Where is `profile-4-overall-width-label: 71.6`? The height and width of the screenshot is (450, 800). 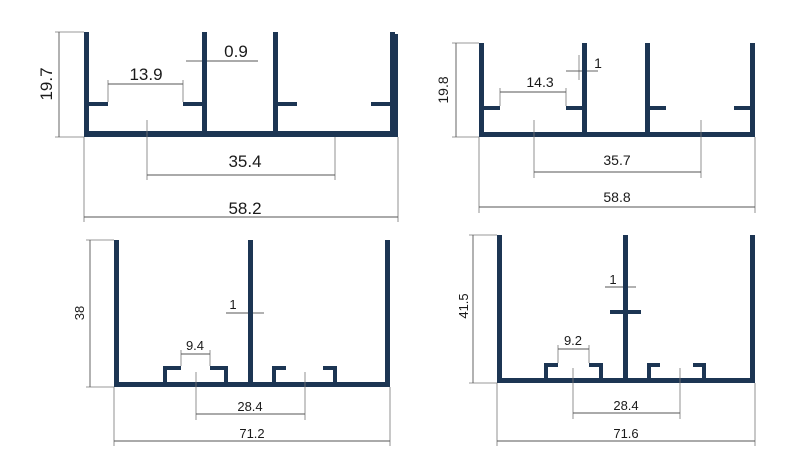
profile-4-overall-width-label: 71.6 is located at coordinates (625, 433).